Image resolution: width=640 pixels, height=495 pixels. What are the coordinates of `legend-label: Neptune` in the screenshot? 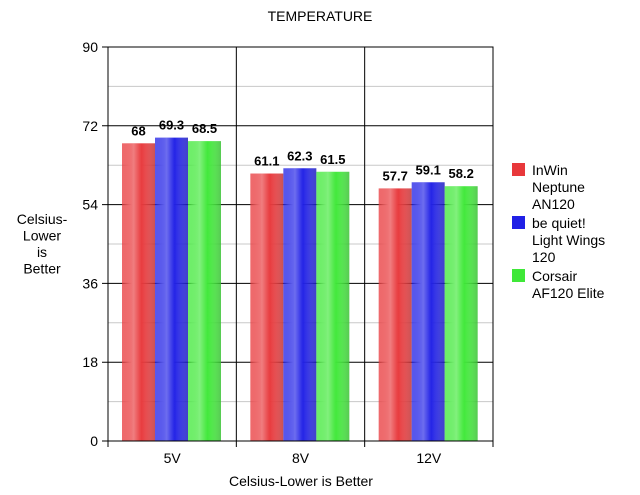 It's located at (558, 187).